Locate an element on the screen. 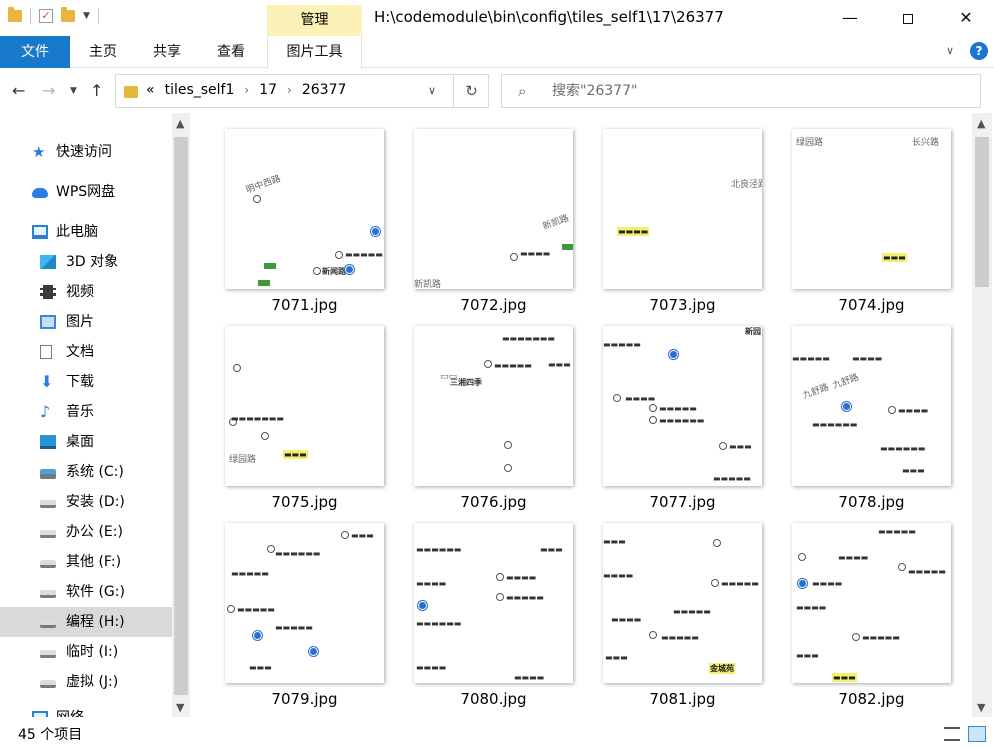  nav-item-label: 其他 (F:) is located at coordinates (94, 562).